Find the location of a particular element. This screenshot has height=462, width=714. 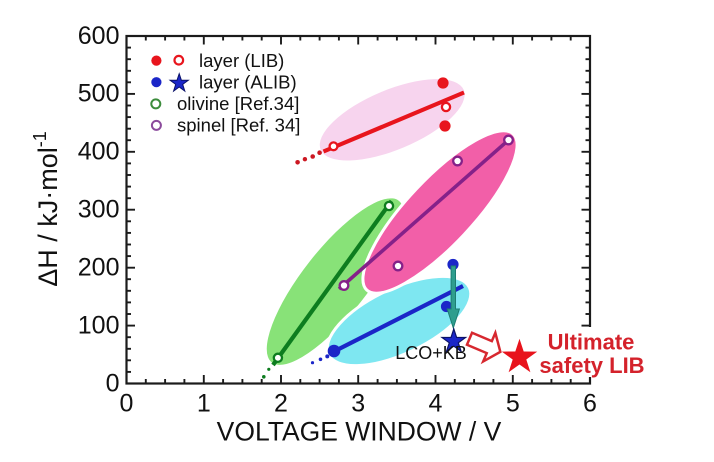

svg-text: 5 is located at coordinates (513, 404).